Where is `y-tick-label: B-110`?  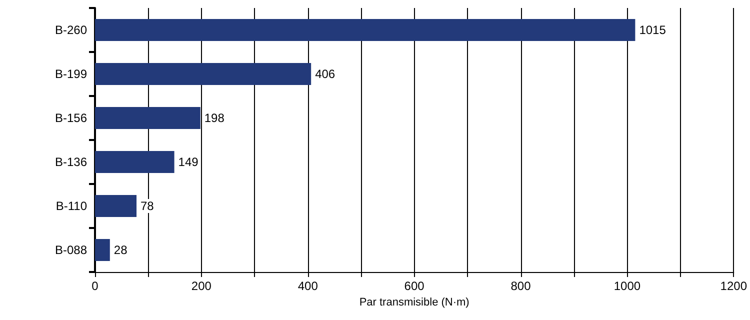
y-tick-label: B-110 is located at coordinates (72, 206).